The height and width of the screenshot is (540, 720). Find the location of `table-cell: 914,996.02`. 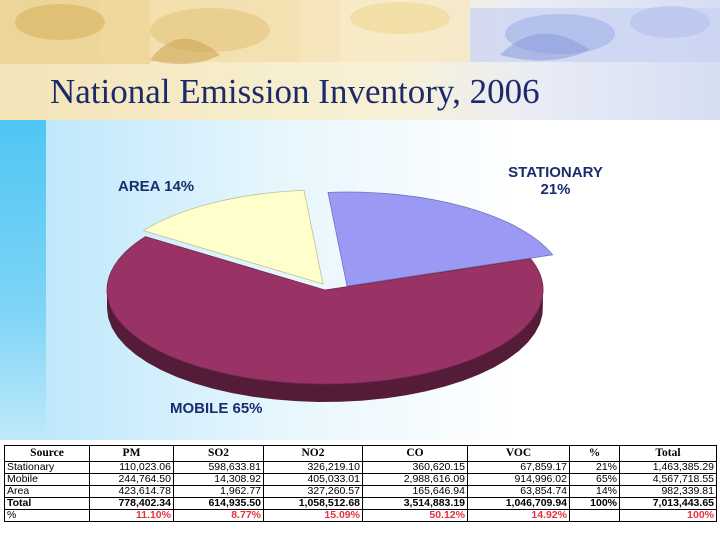

table-cell: 914,996.02 is located at coordinates (518, 479).